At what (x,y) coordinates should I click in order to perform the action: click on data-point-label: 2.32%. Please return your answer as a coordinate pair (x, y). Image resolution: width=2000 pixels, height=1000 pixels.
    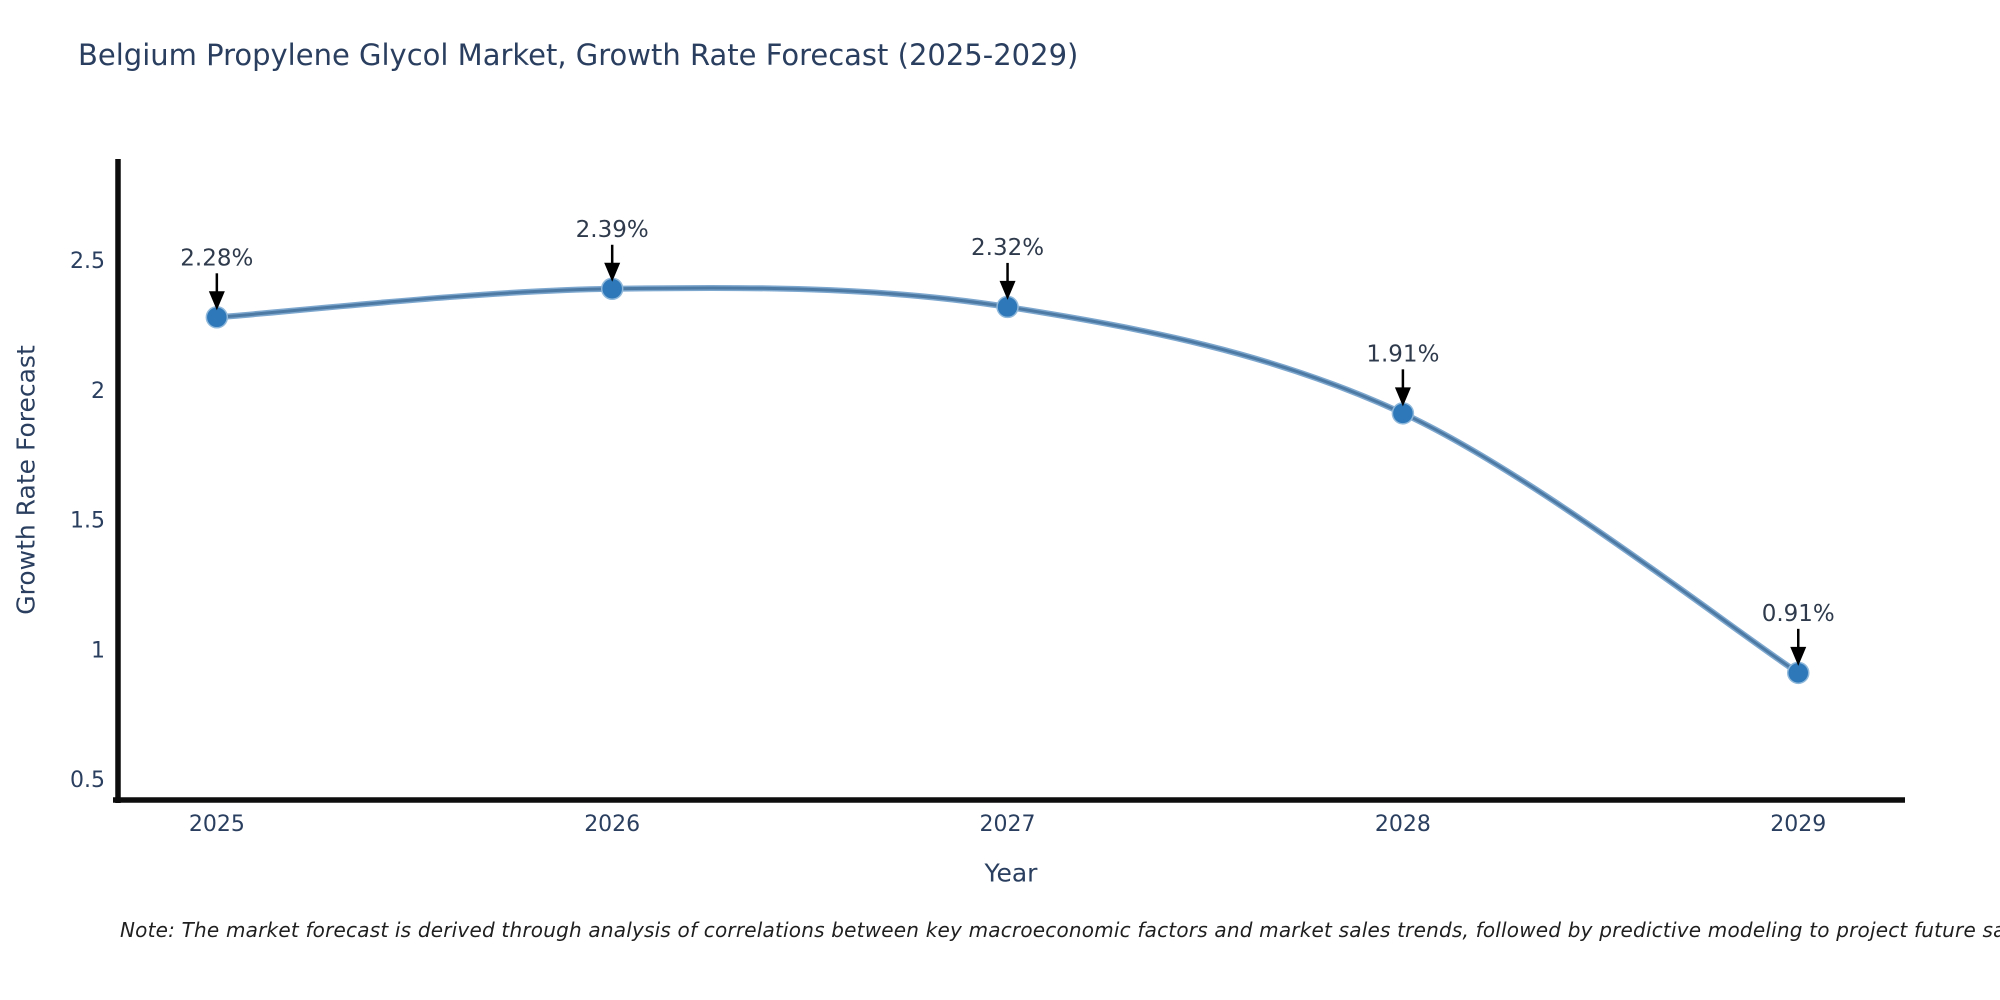
    Looking at the image, I should click on (1007, 248).